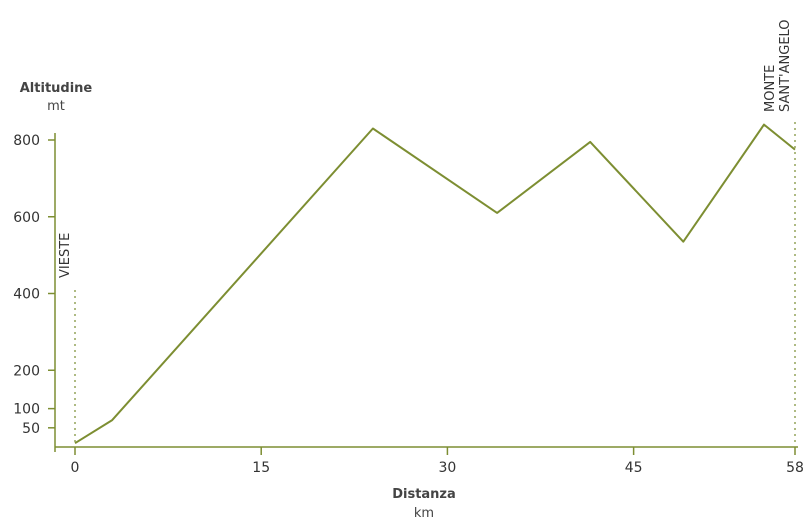  What do you see at coordinates (26, 371) in the screenshot?
I see `y-tick-label: 200` at bounding box center [26, 371].